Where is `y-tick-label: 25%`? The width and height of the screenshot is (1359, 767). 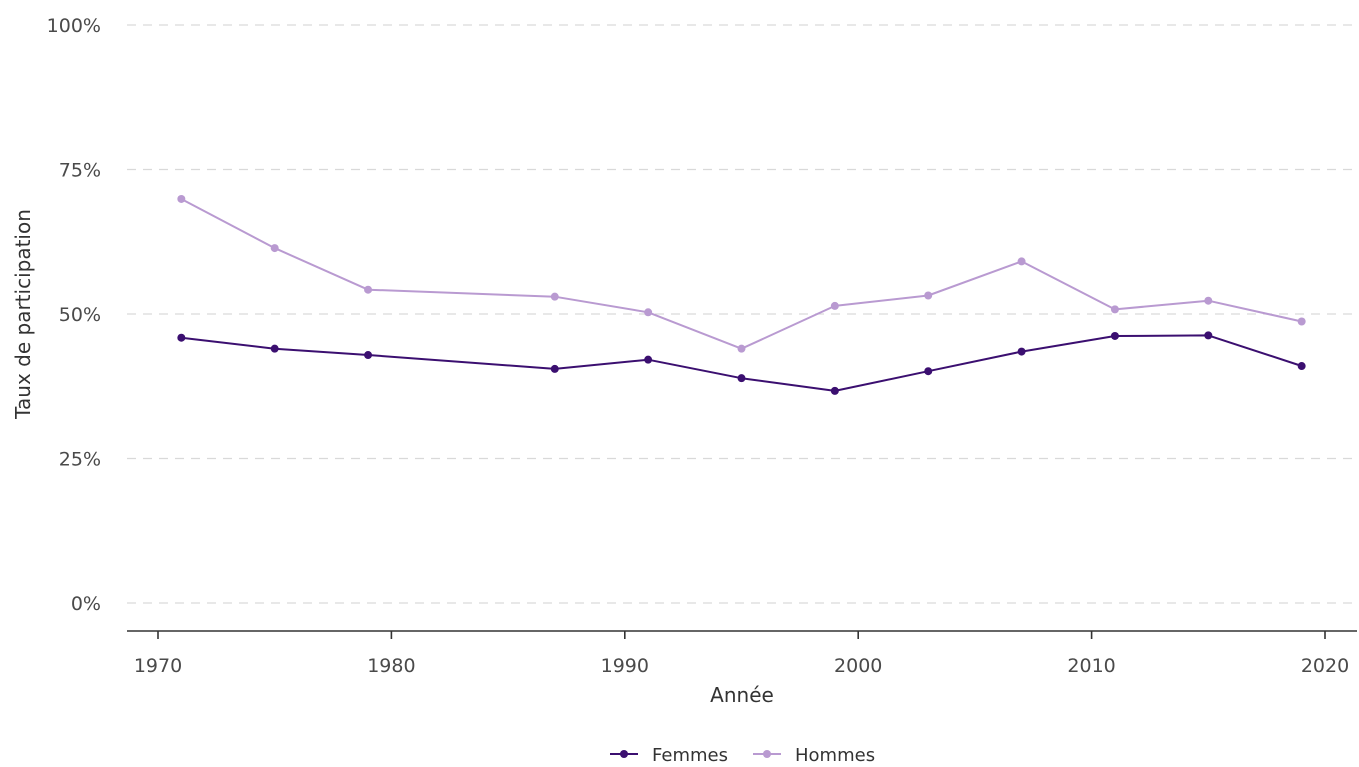
y-tick-label: 25% is located at coordinates (80, 460).